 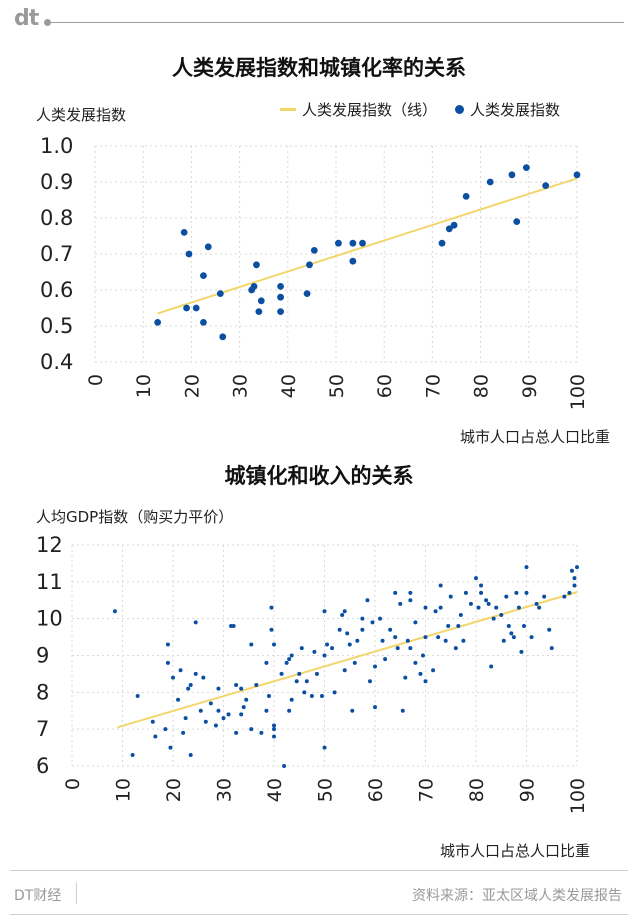 What do you see at coordinates (528, 790) in the screenshot?
I see `chart2-x-tick-label: 90` at bounding box center [528, 790].